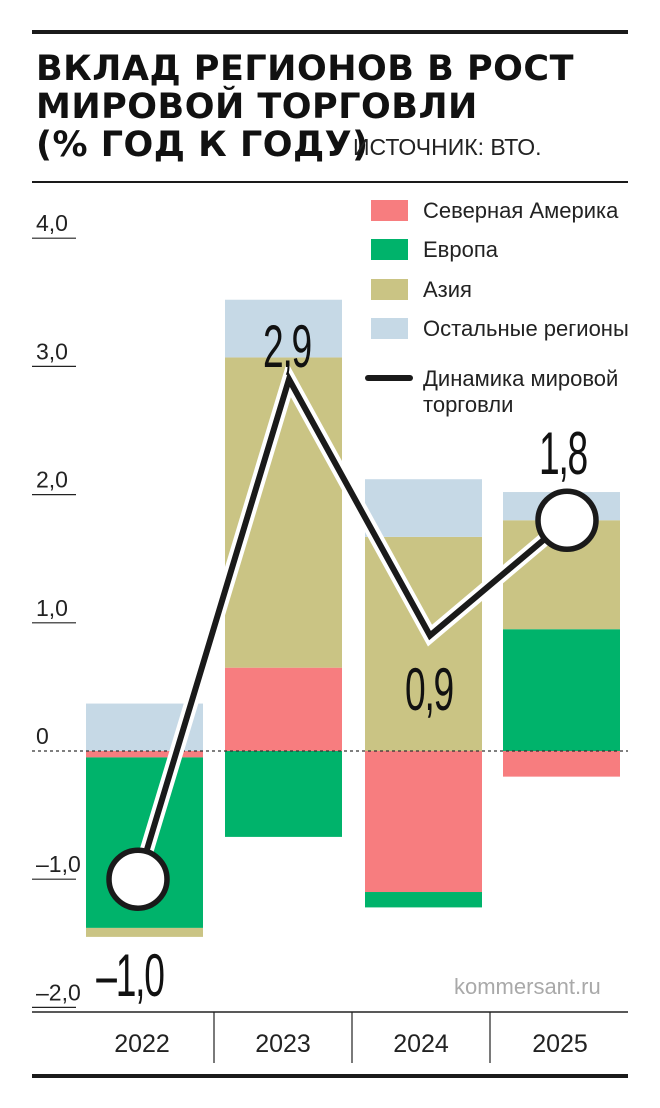 The image size is (660, 1108). What do you see at coordinates (52, 608) in the screenshot?
I see `y-tick-label: 1,0` at bounding box center [52, 608].